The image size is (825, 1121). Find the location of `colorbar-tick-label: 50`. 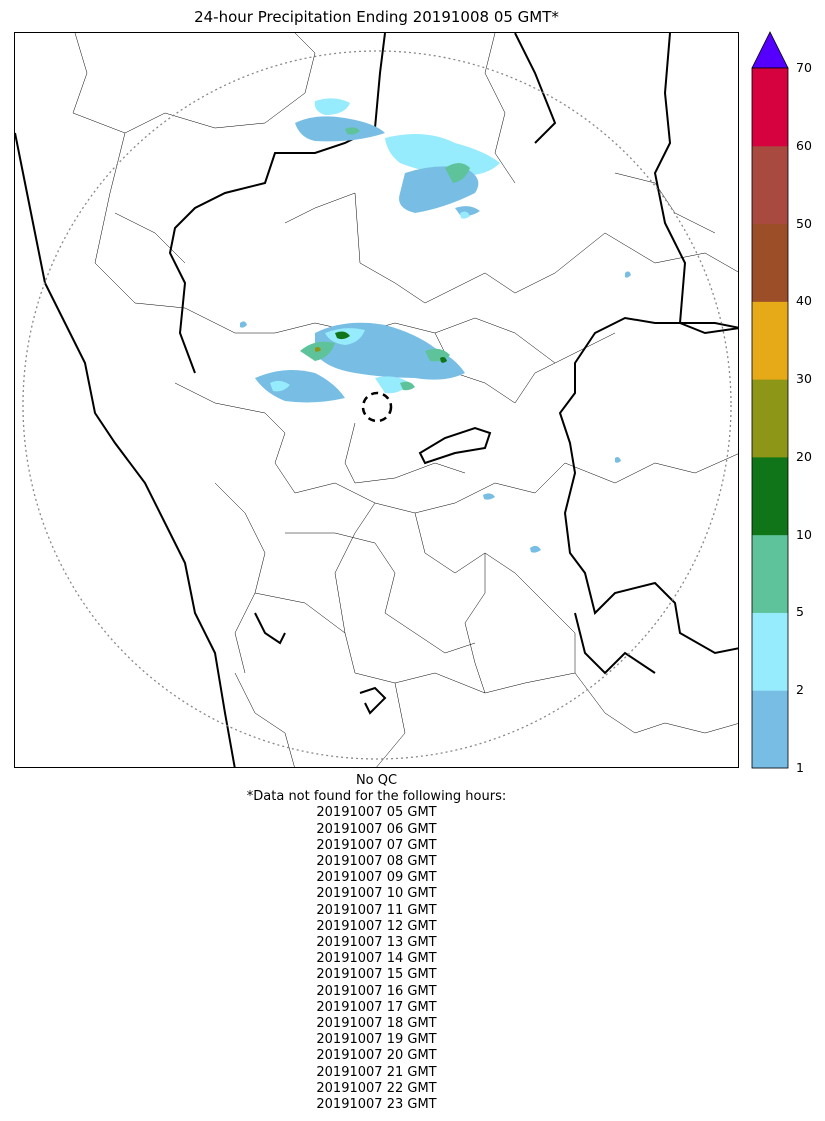

colorbar-tick-label: 50 is located at coordinates (804, 223).